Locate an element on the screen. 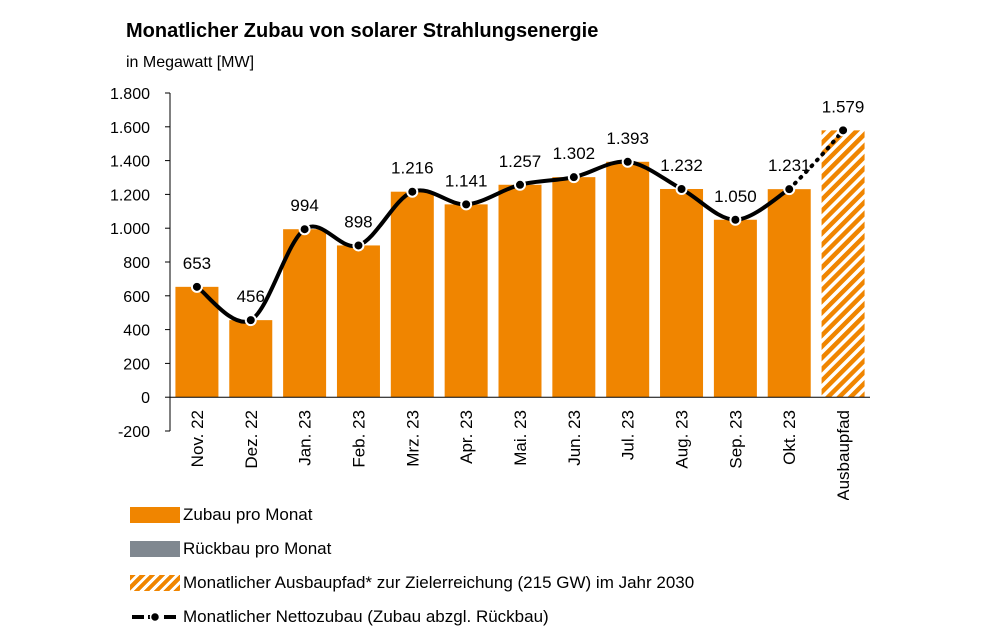  x-tick-label: Jul. 23 is located at coordinates (628, 435).